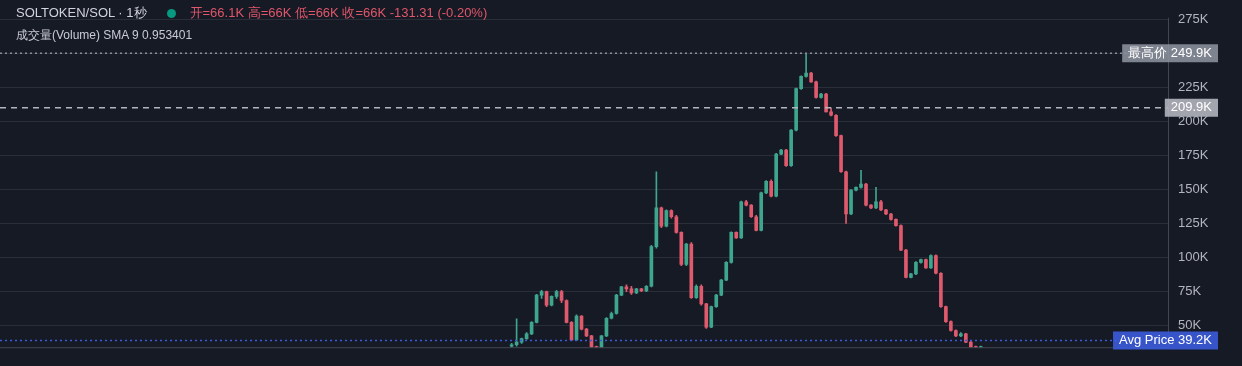 This screenshot has height=366, width=1242. What do you see at coordinates (338, 12) in the screenshot?
I see `annotation: 开=66.1K 高=66K 低=66K 收=66K -131.31 (-0.20%)` at bounding box center [338, 12].